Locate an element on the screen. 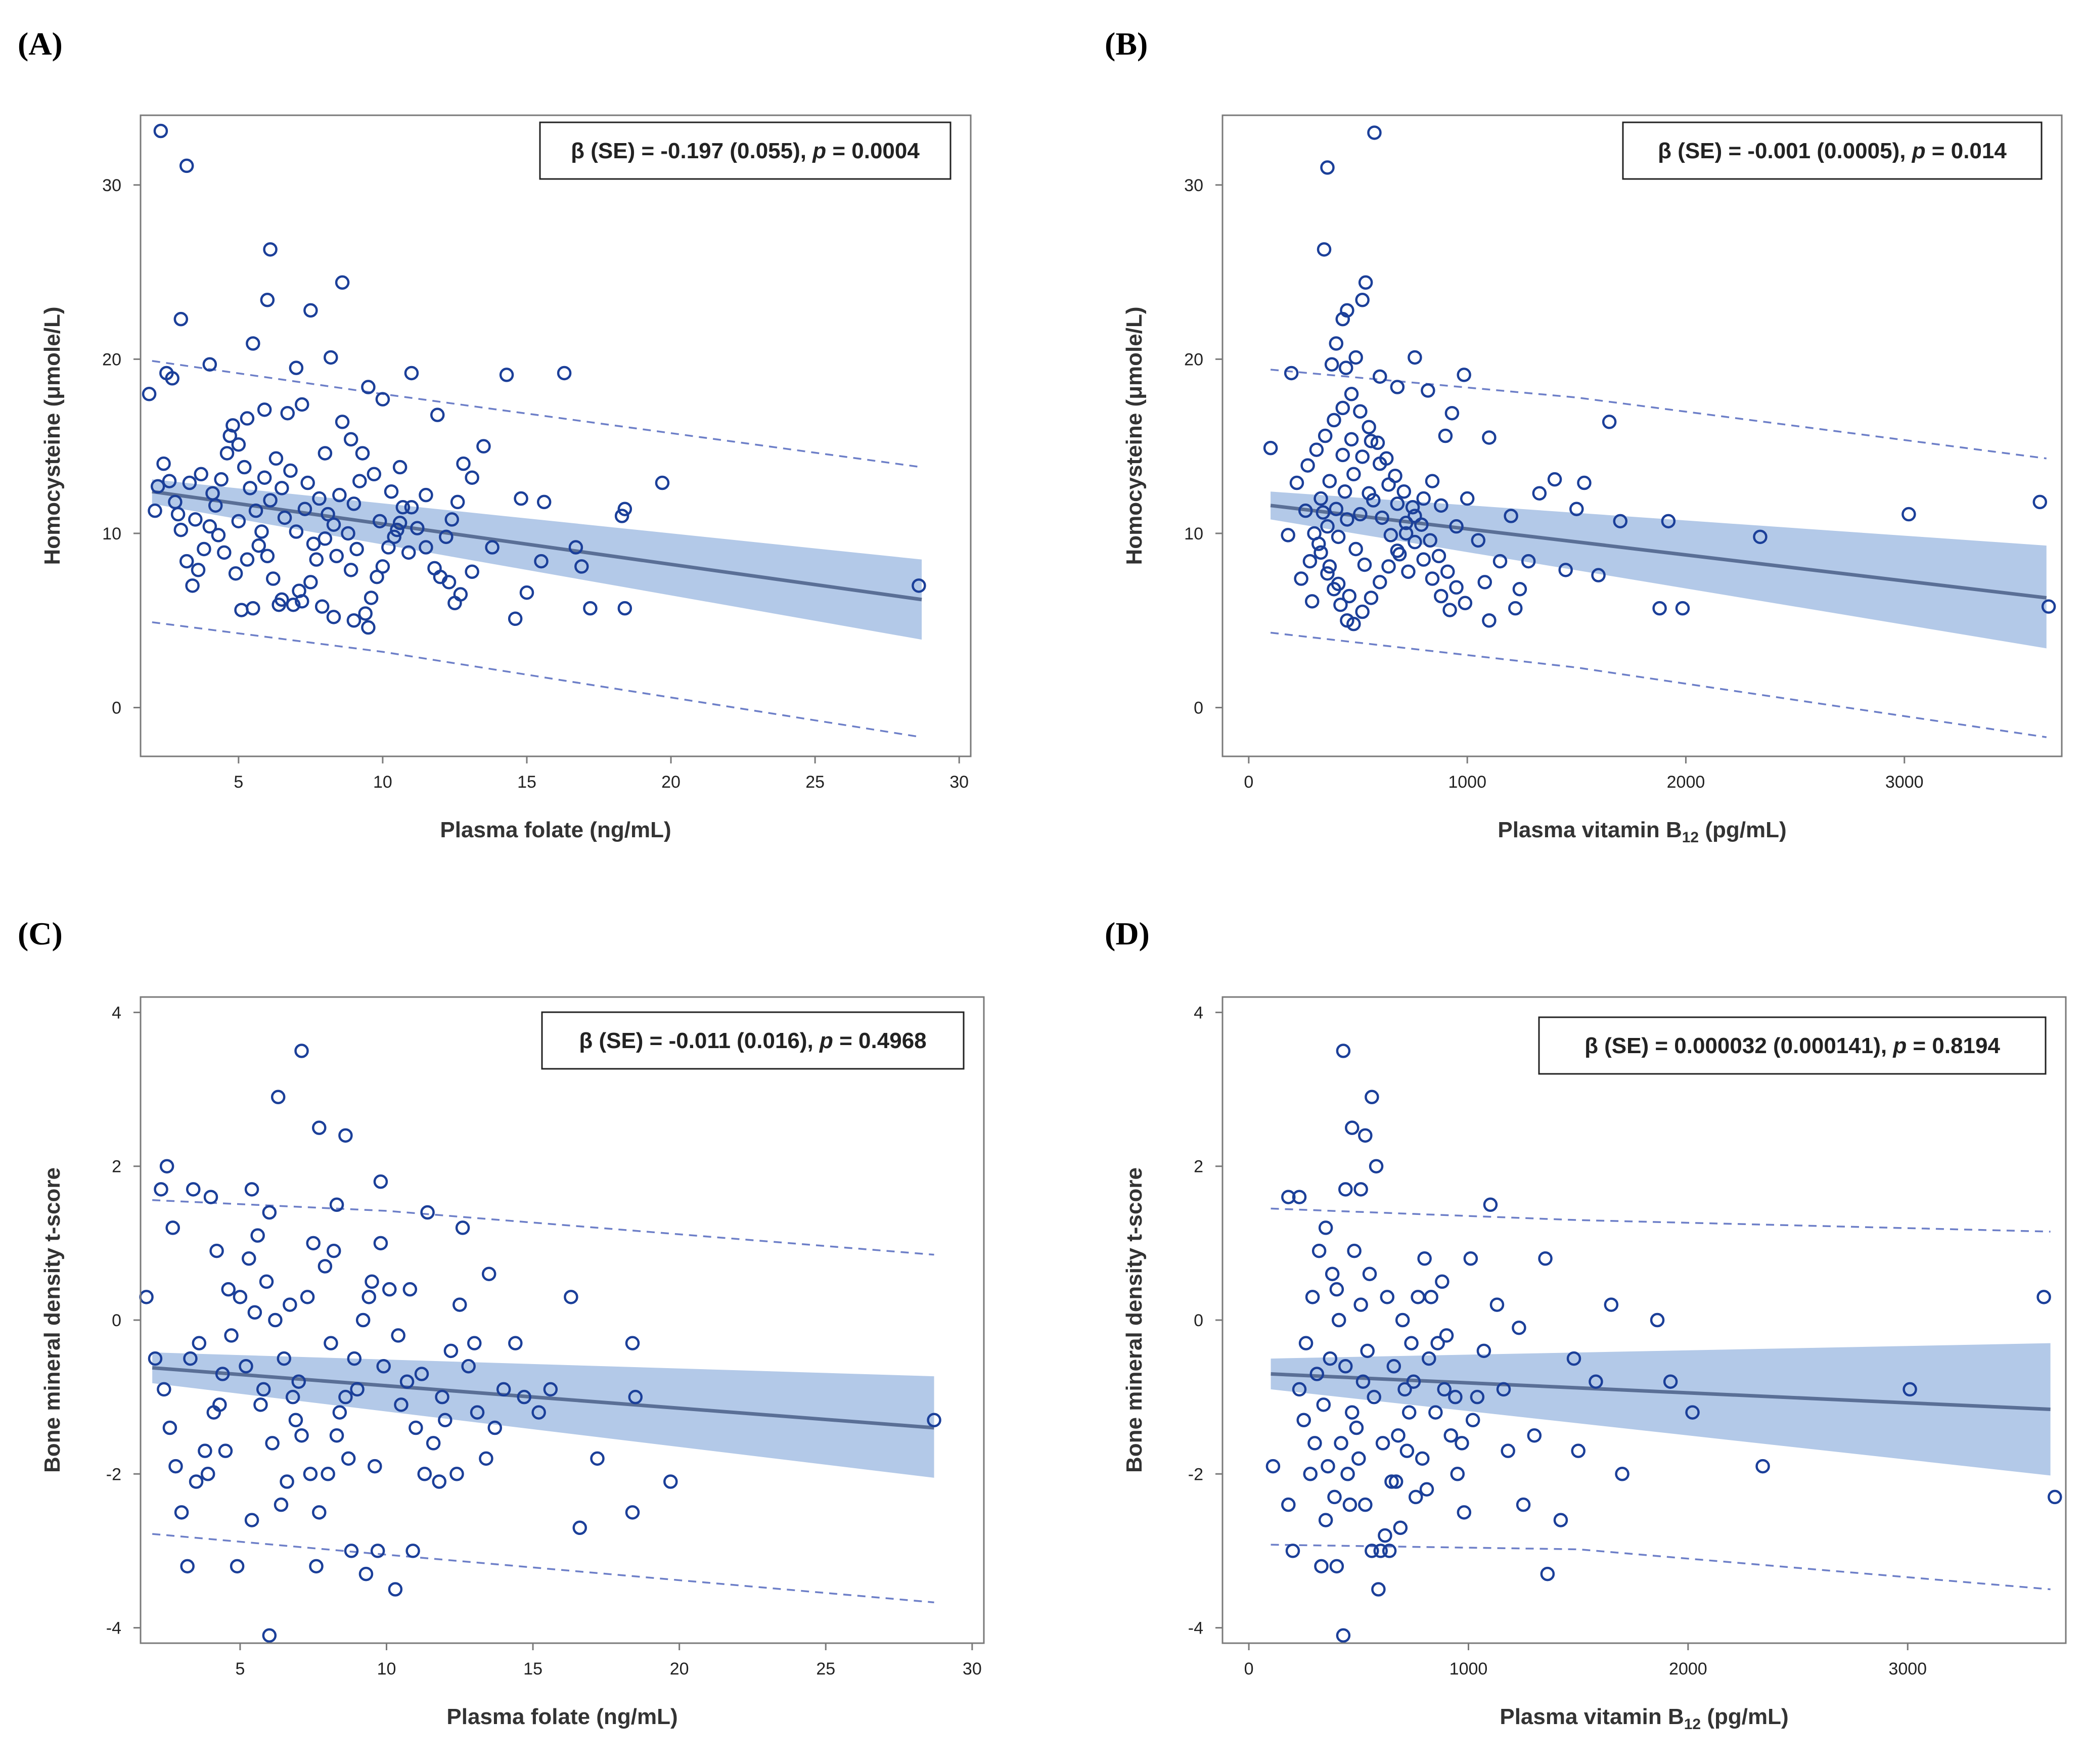 The image size is (2083, 1764). stat-beta: β (SE) = -0.001 (0.0005), is located at coordinates (1785, 151).